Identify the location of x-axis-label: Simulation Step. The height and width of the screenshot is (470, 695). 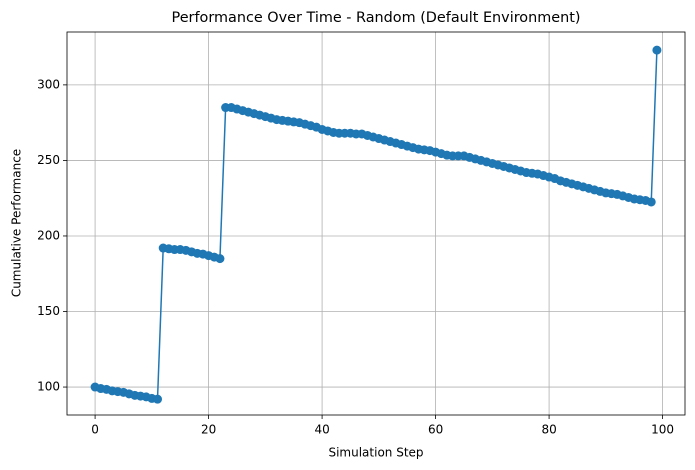
(375, 453).